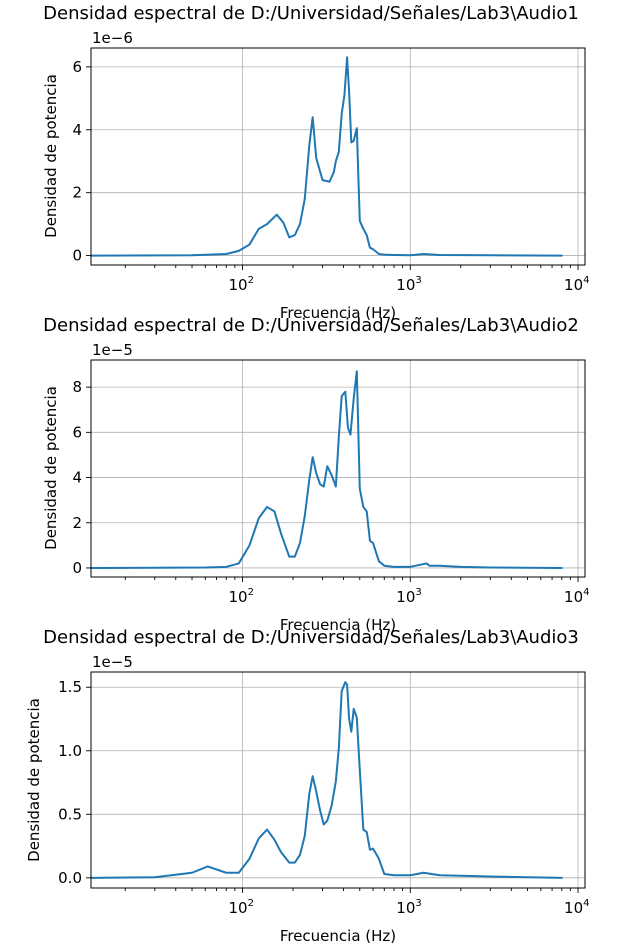 Image resolution: width=623 pixels, height=945 pixels. What do you see at coordinates (70, 751) in the screenshot?
I see `y-tick-label: 1.0` at bounding box center [70, 751].